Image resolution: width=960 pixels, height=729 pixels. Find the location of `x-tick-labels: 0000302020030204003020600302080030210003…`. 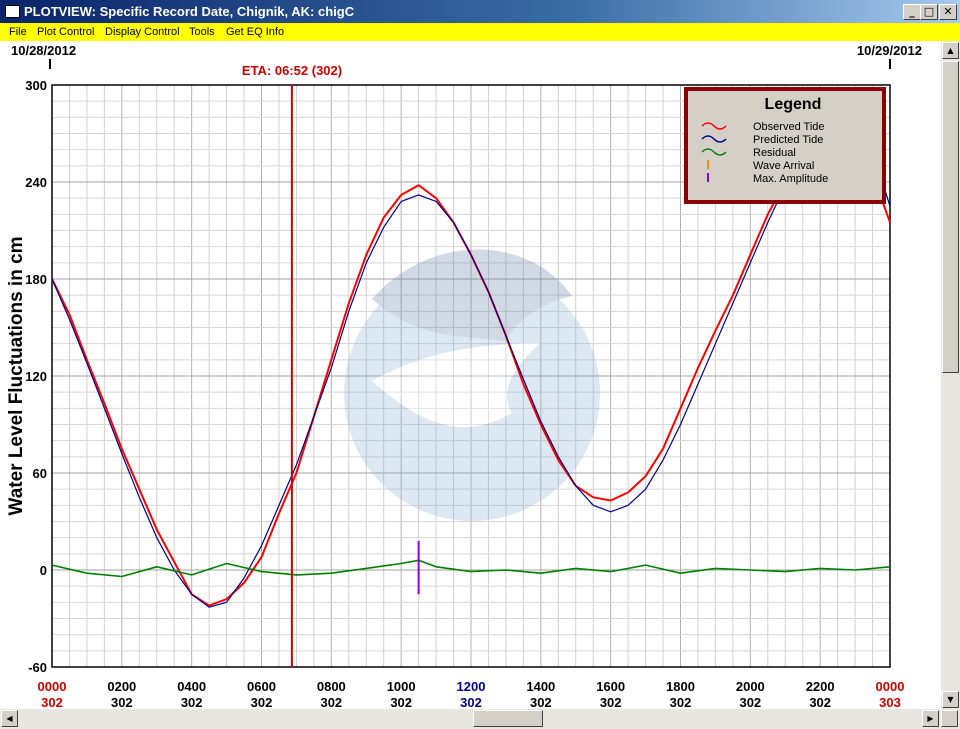

x-tick-labels: 0000302020030204003020600302080030210003… is located at coordinates (471, 694).